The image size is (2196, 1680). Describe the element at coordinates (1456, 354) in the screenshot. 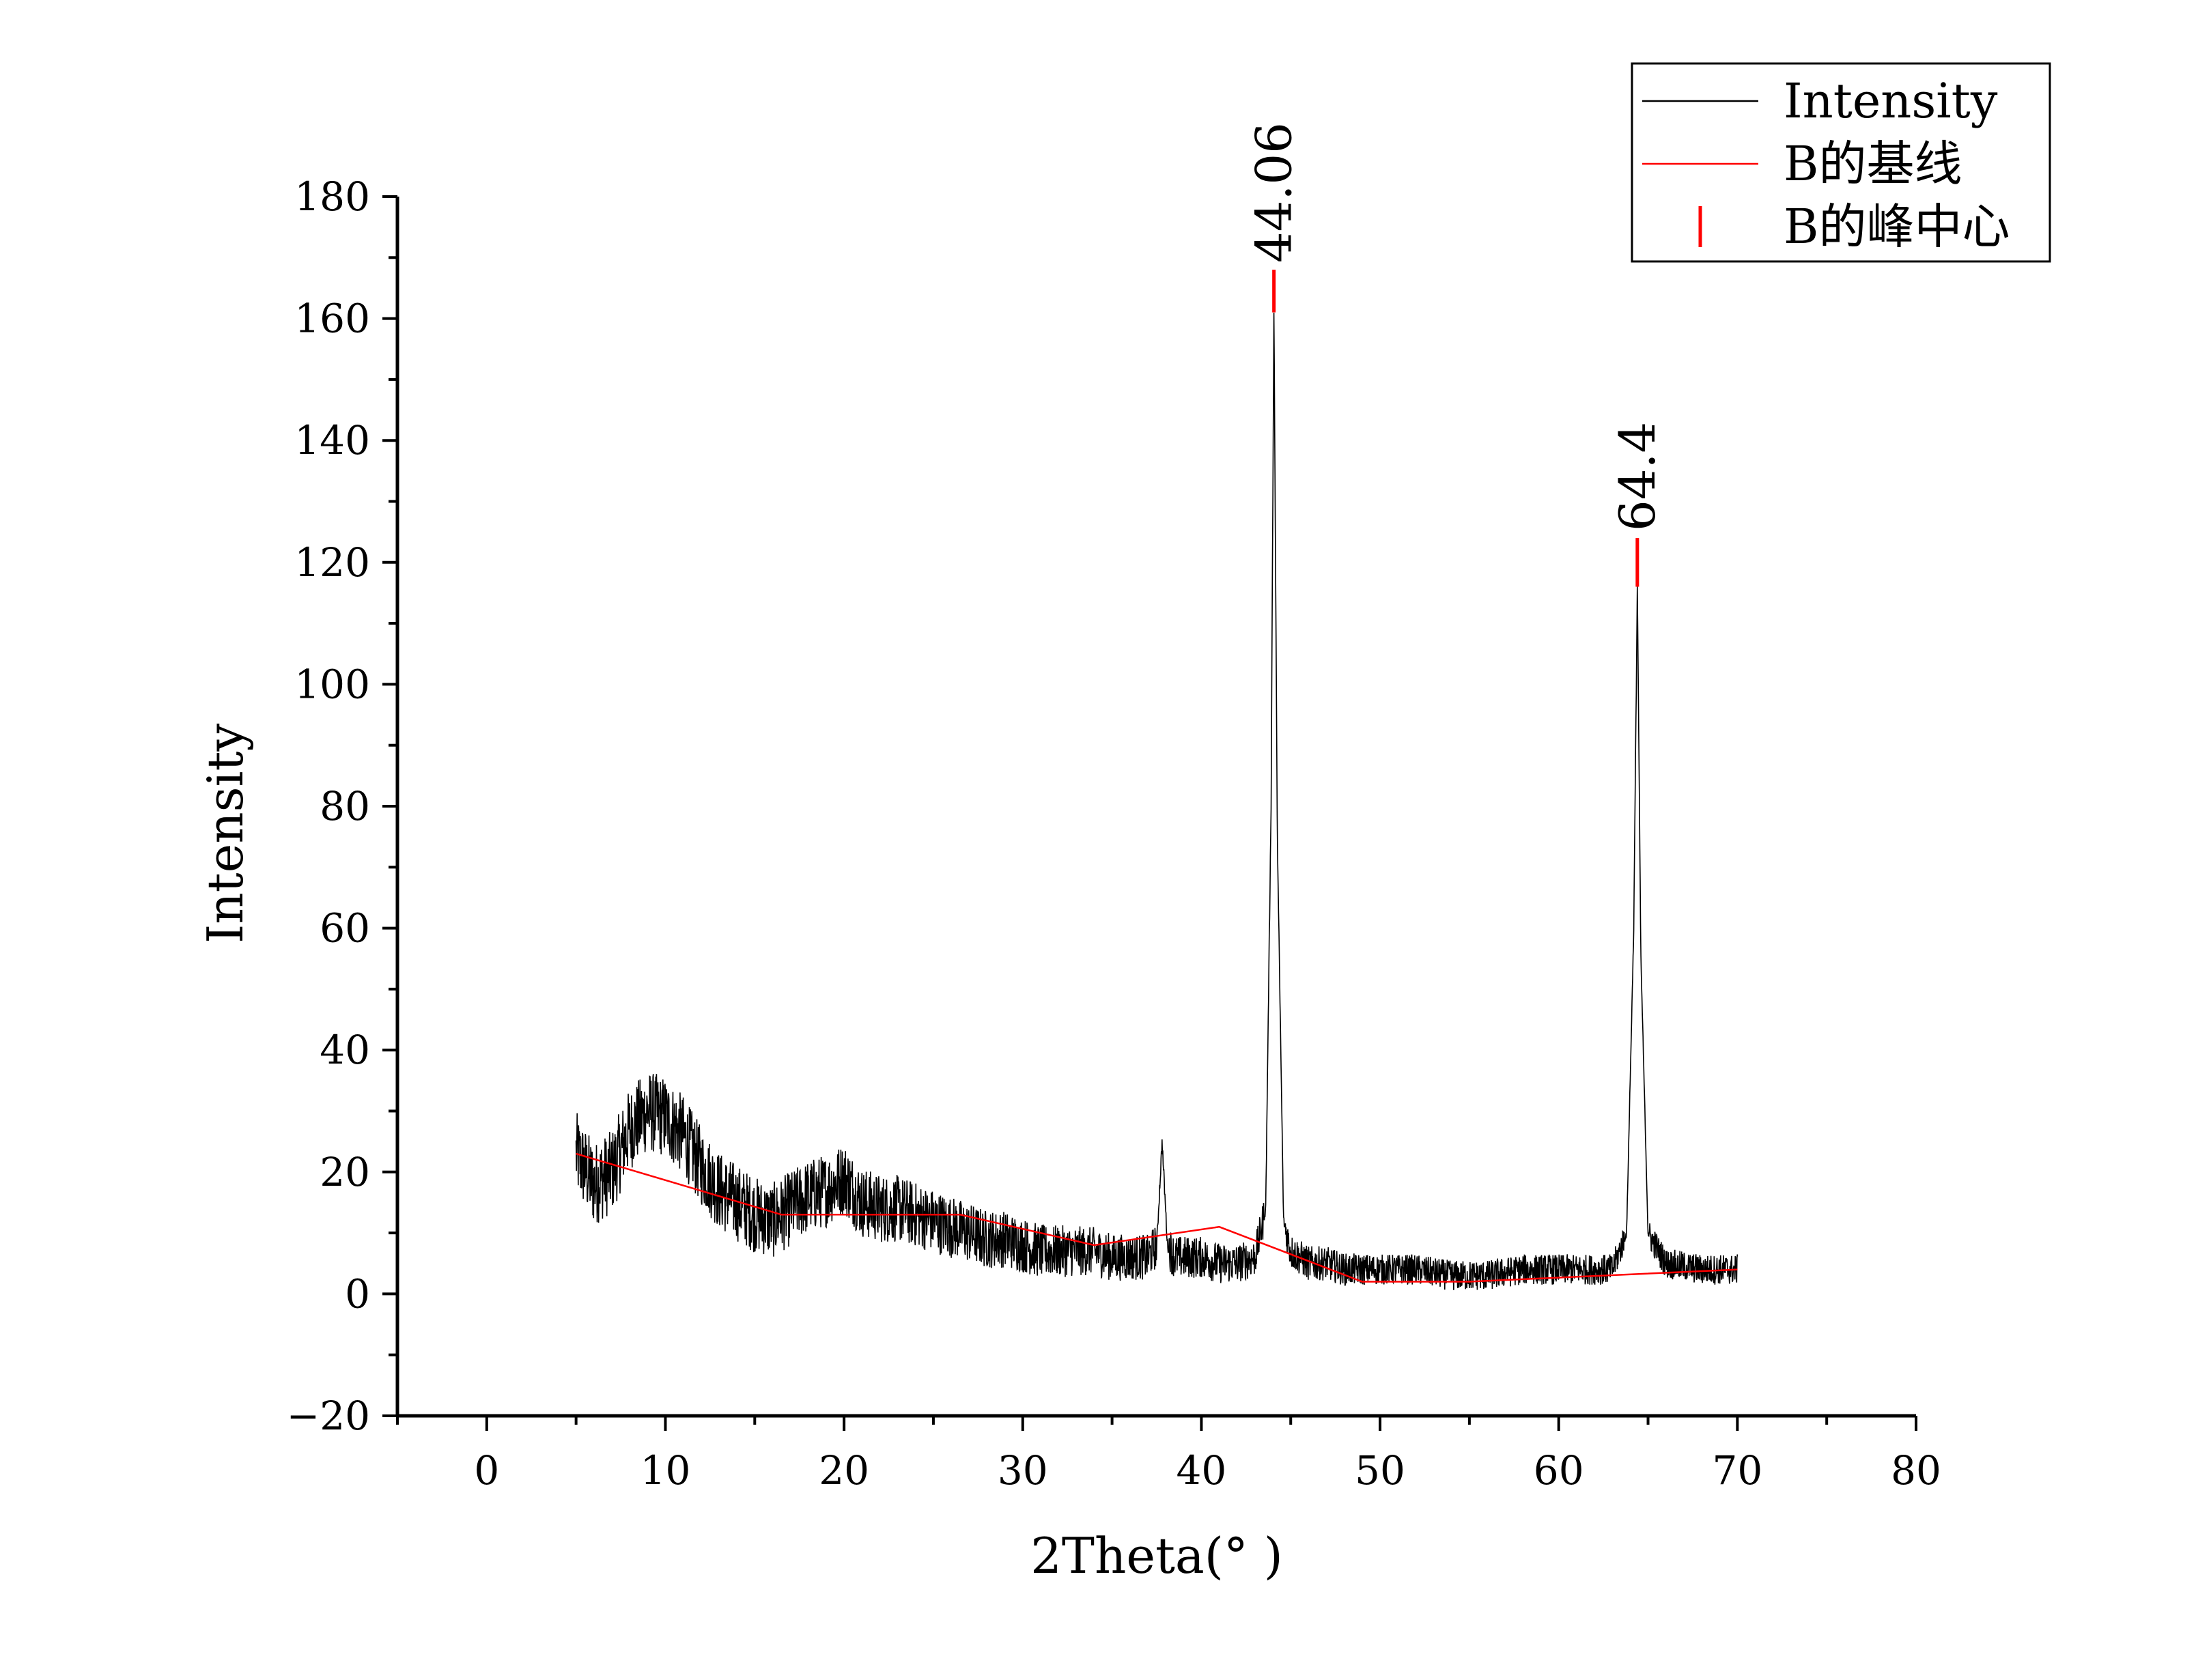

I see `peak-labels: 44.06 64.4` at that location.